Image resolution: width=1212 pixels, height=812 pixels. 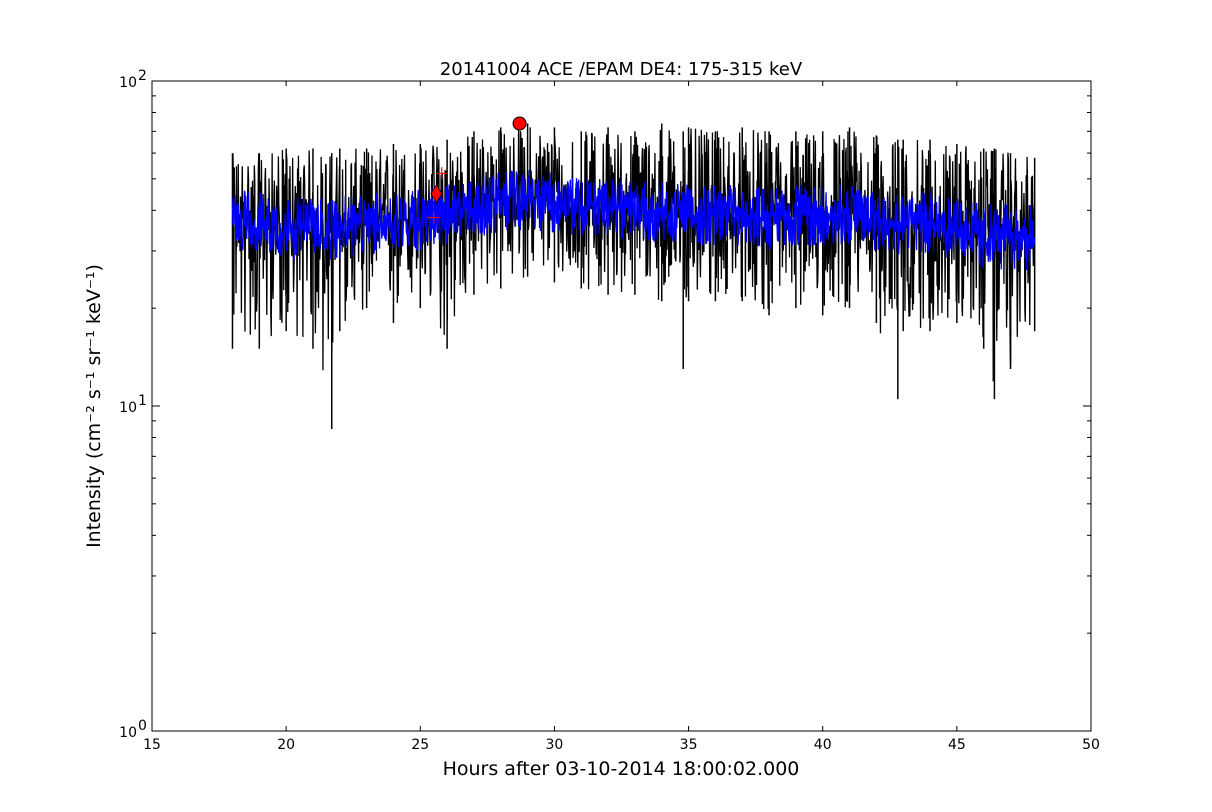 What do you see at coordinates (957, 745) in the screenshot?
I see `x-tick-label: 45` at bounding box center [957, 745].